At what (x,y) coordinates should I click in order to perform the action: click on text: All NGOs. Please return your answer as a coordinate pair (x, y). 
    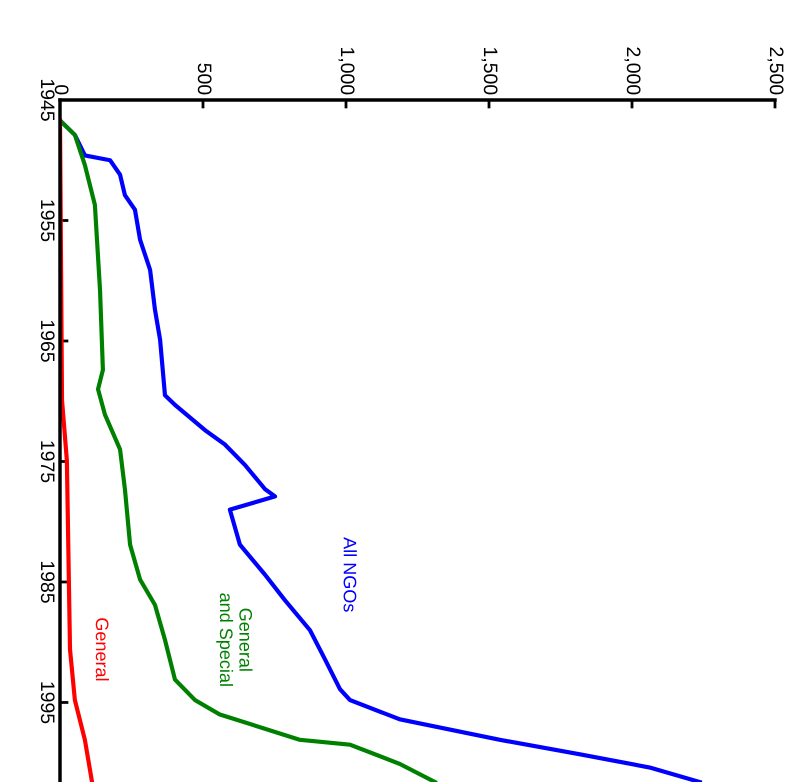
    Looking at the image, I should click on (350, 574).